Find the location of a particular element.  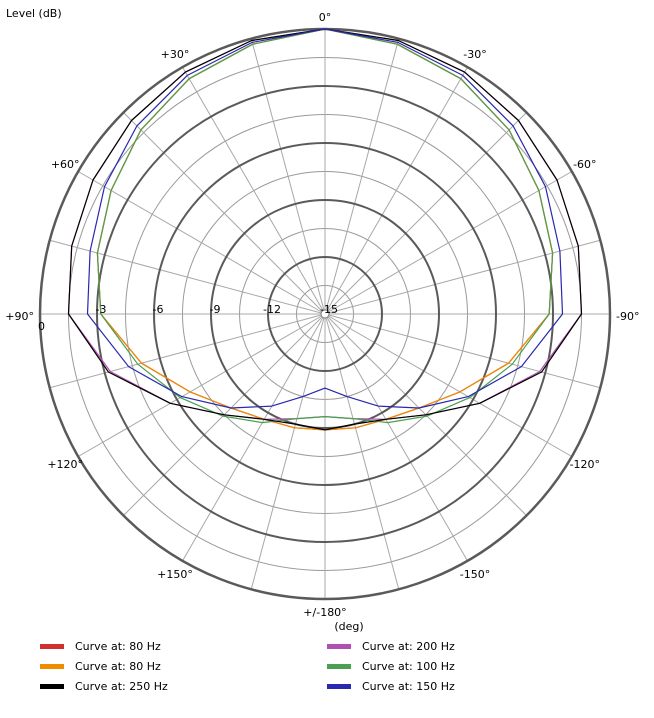

legend-item: Curve at: 150 Hz is located at coordinates (391, 686).